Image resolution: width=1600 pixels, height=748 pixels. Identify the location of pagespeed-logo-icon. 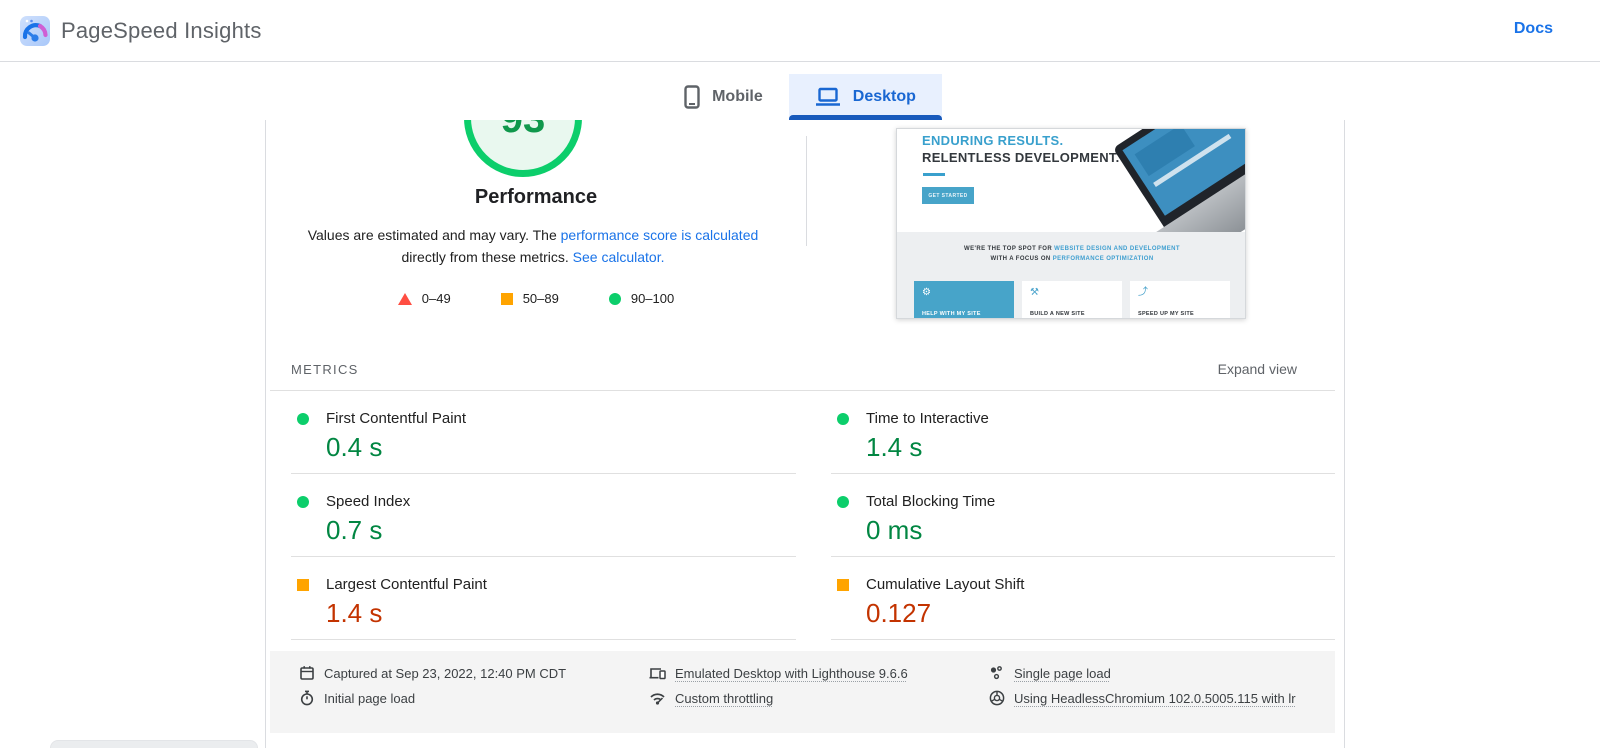
(35, 30).